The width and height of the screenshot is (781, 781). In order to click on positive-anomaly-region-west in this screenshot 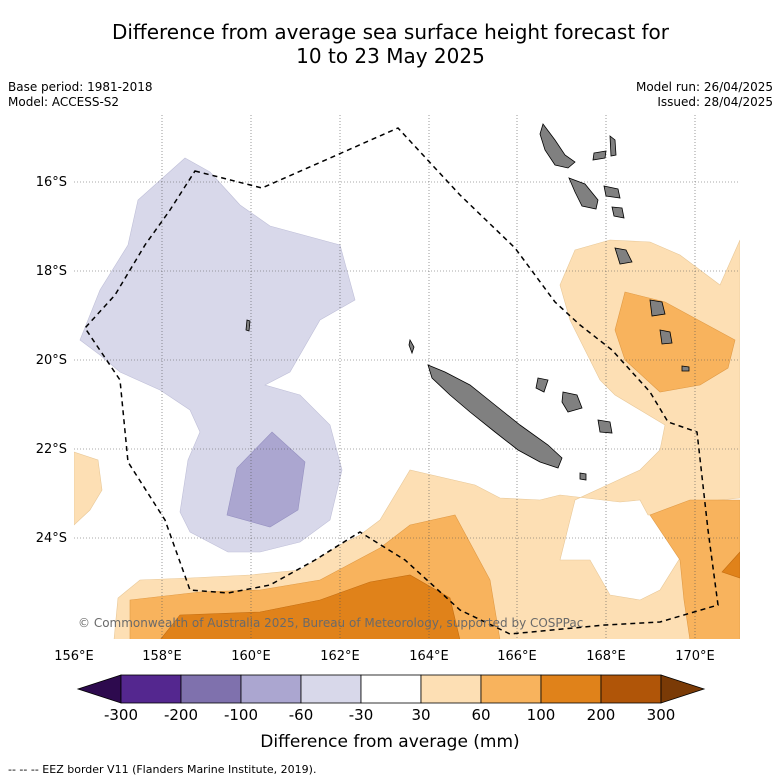, I will do `click(88, 488)`.